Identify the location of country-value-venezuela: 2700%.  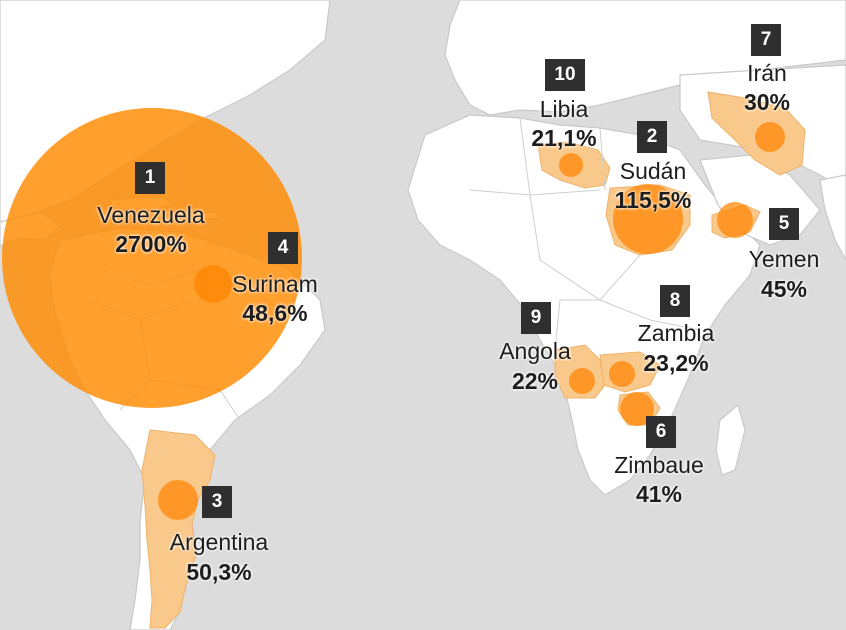
(151, 244).